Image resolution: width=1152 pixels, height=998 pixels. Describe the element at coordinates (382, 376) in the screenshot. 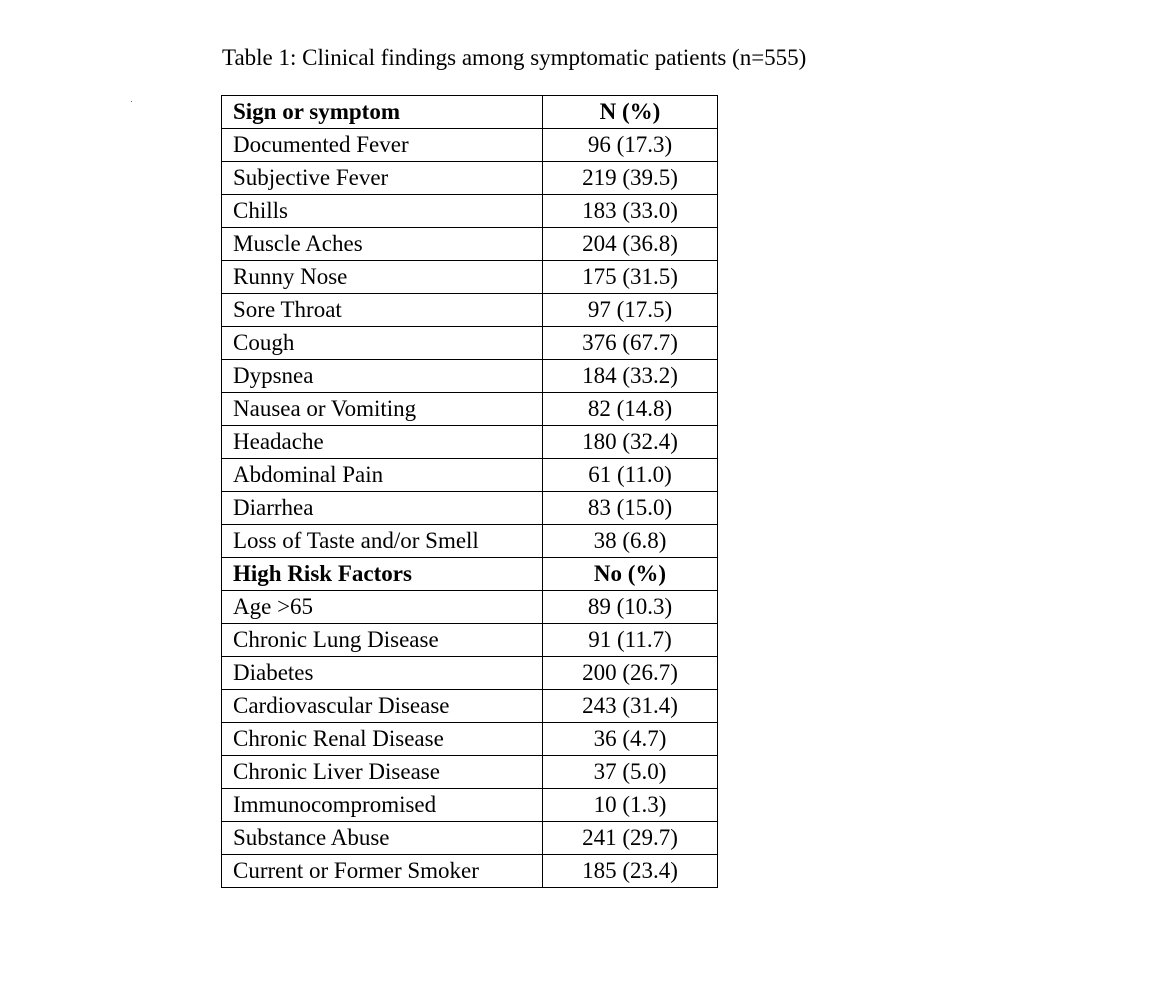

I see `row-label: Dypsnea` at that location.